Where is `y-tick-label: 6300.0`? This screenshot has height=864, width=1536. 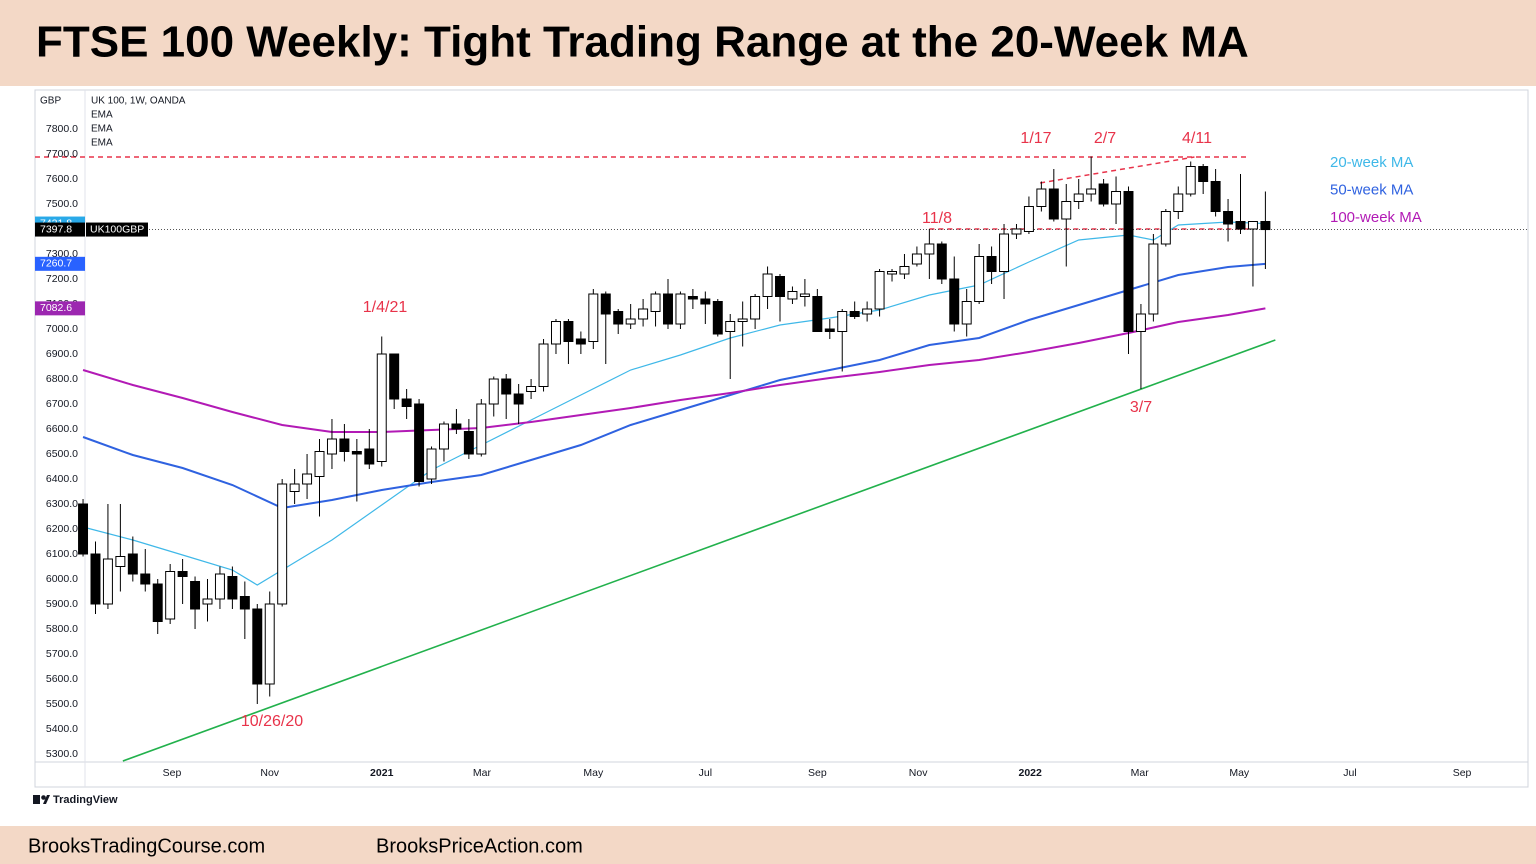 y-tick-label: 6300.0 is located at coordinates (62, 504).